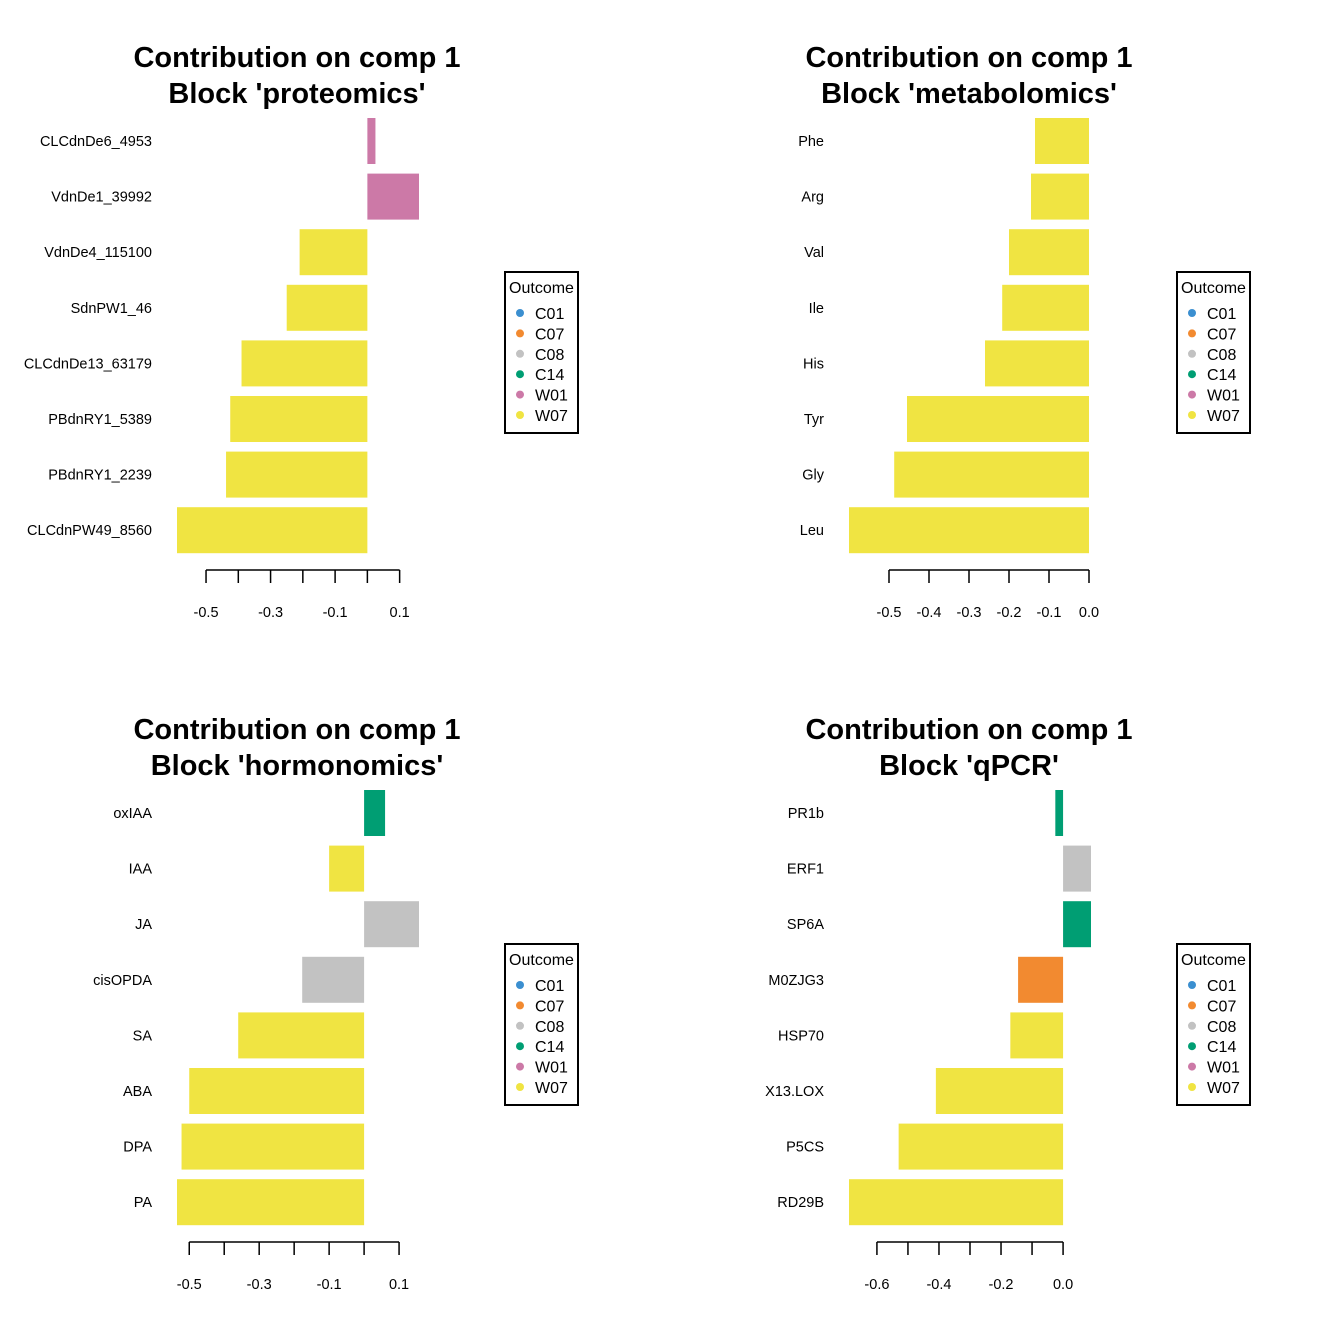 This screenshot has width=1344, height=1344. Describe the element at coordinates (277, 1091) in the screenshot. I see `bar-ABA` at that location.